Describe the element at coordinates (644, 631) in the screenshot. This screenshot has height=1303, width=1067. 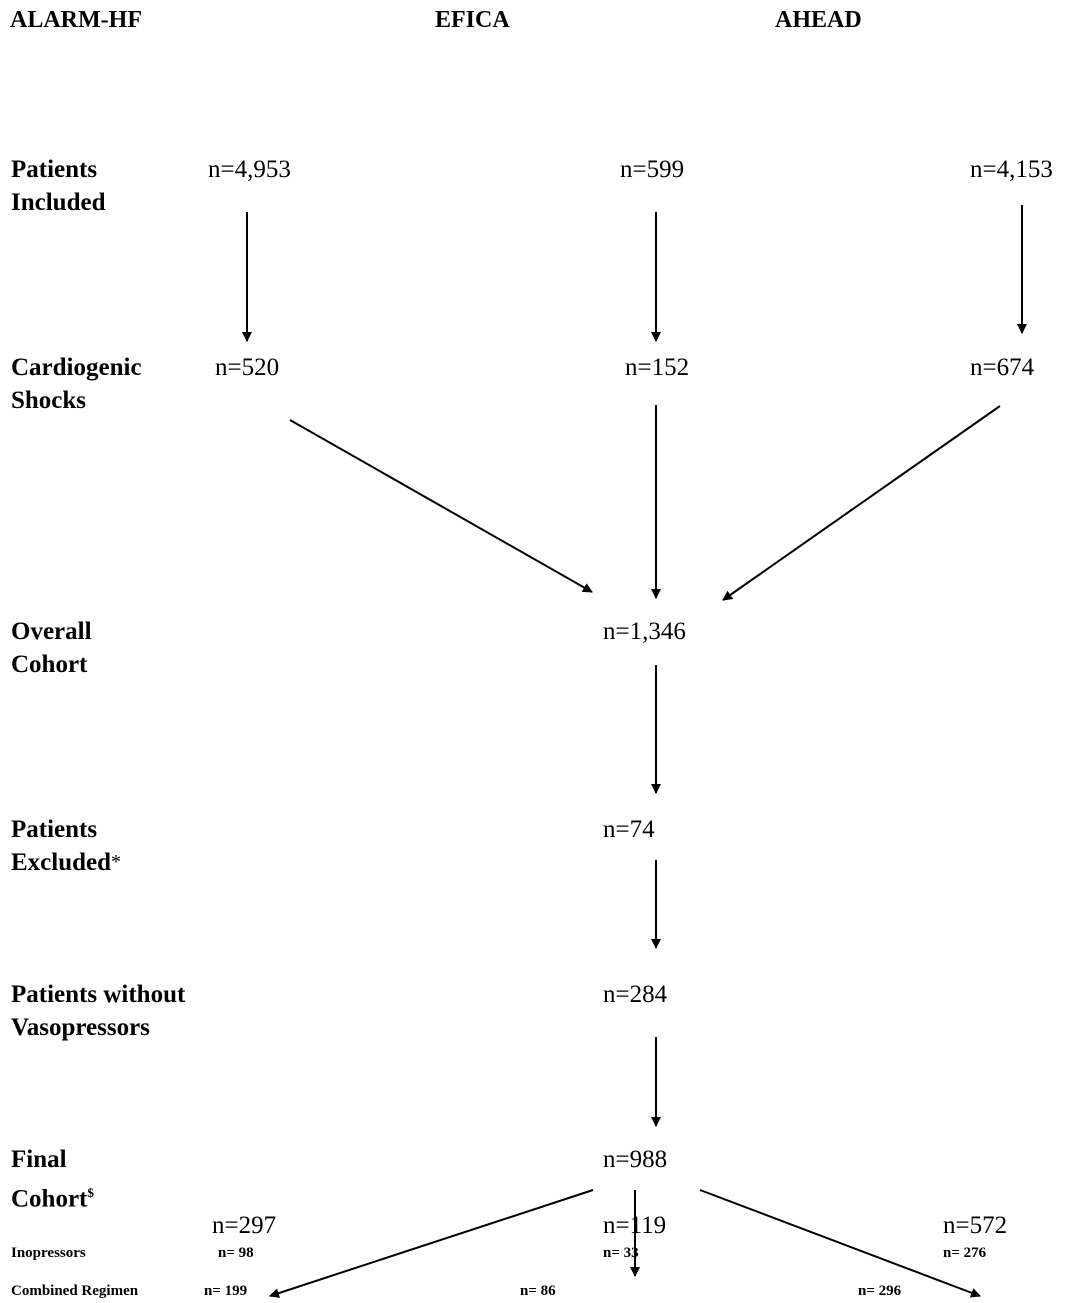
I see `count: n=1,346` at that location.